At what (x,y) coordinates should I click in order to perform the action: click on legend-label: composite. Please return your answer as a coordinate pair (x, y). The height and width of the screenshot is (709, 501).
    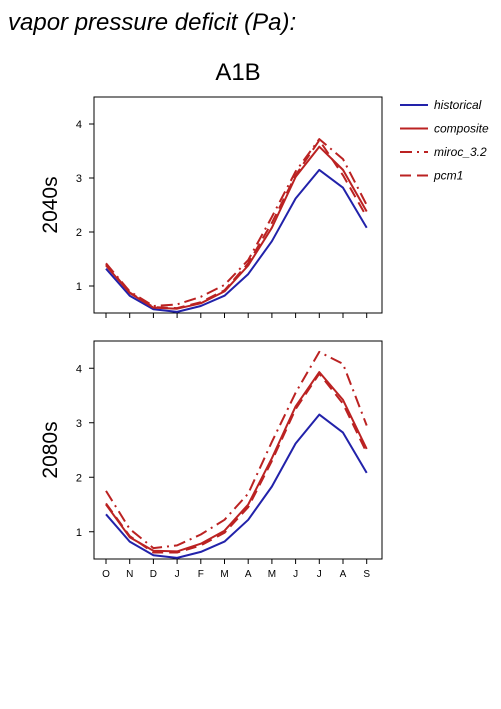
    Looking at the image, I should click on (461, 129).